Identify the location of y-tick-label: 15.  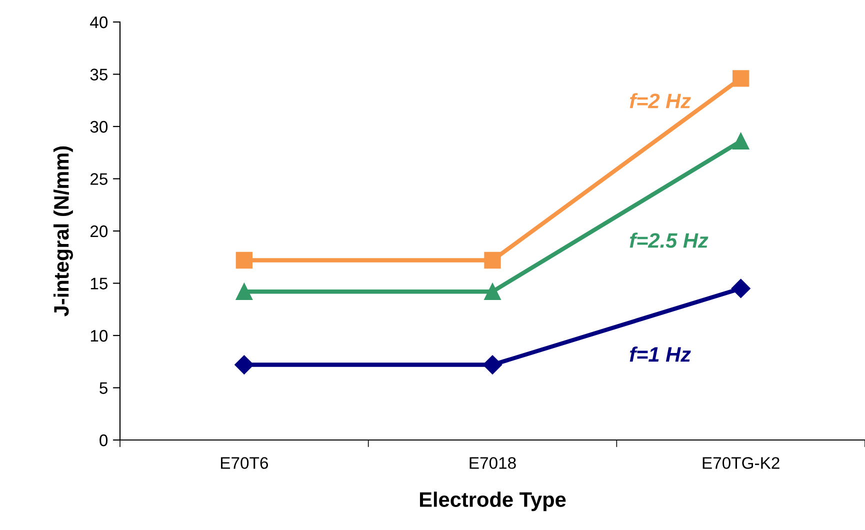
(99, 284).